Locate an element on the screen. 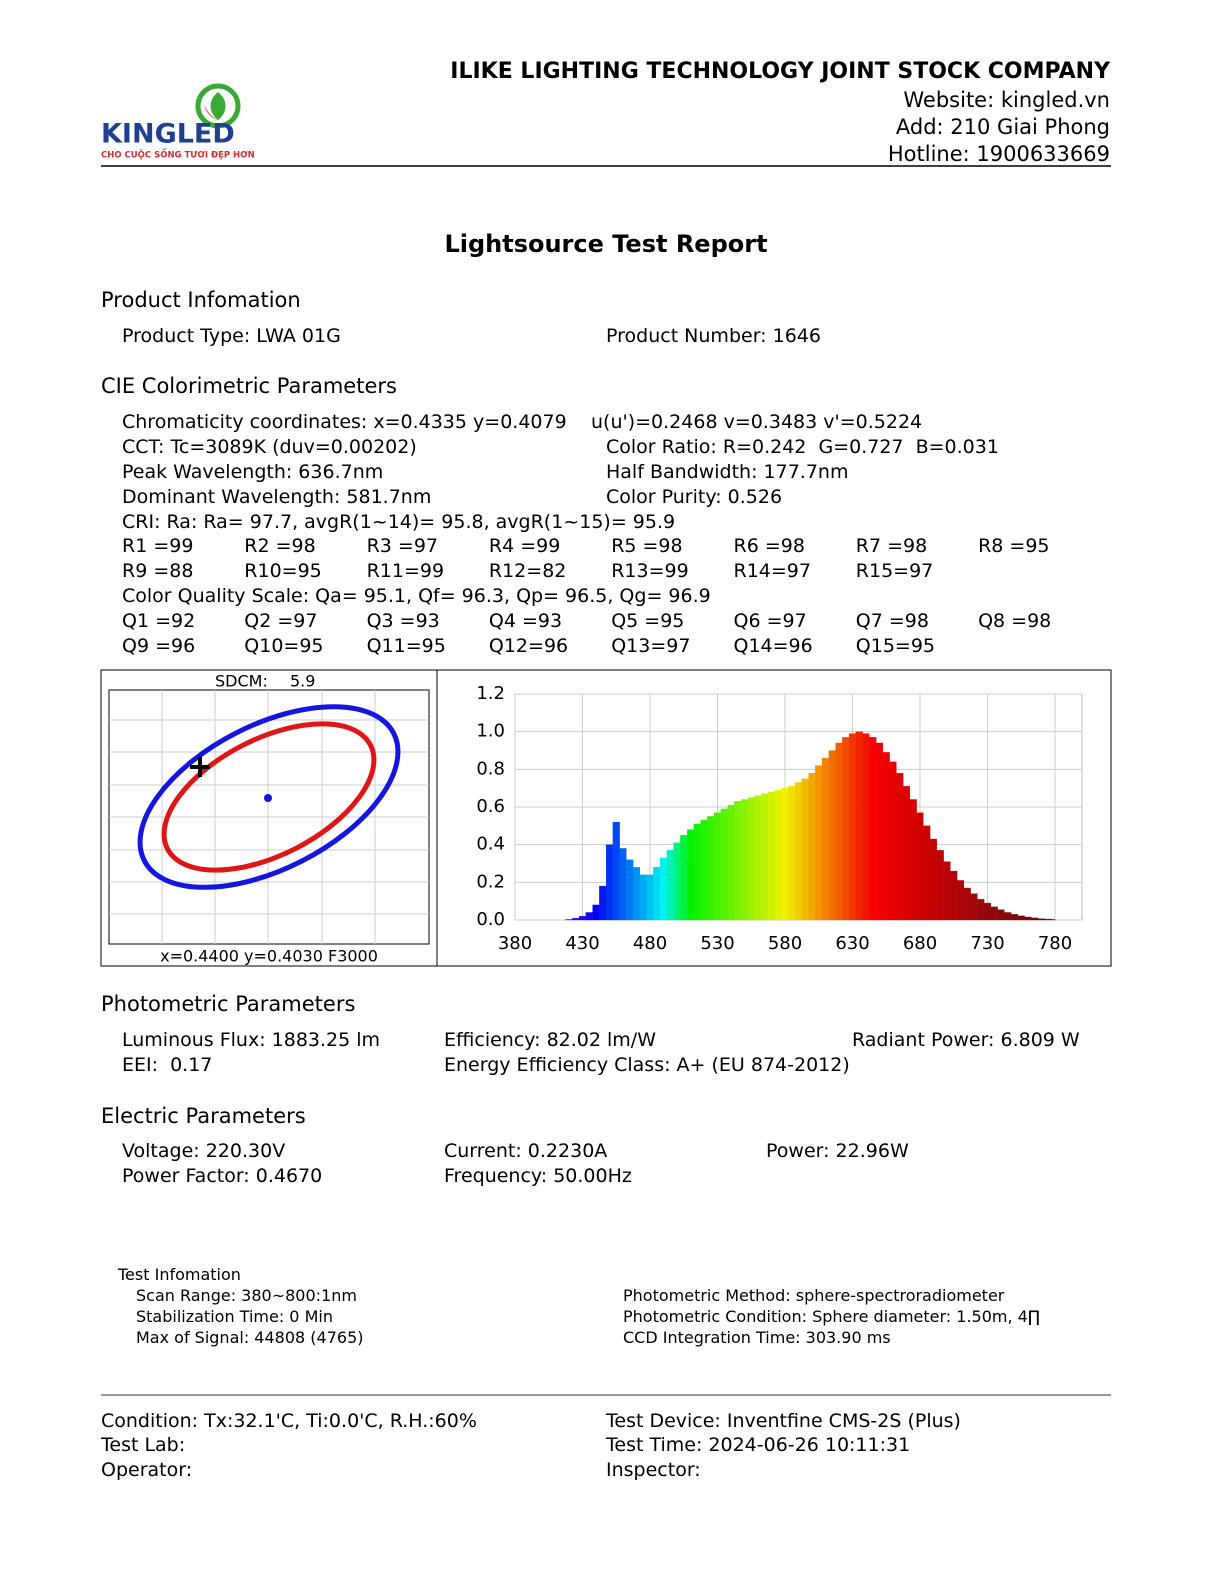 This screenshot has width=1224, height=1584. dominant-wavelength: Dominant Wavelength: 581.7nm is located at coordinates (277, 497).